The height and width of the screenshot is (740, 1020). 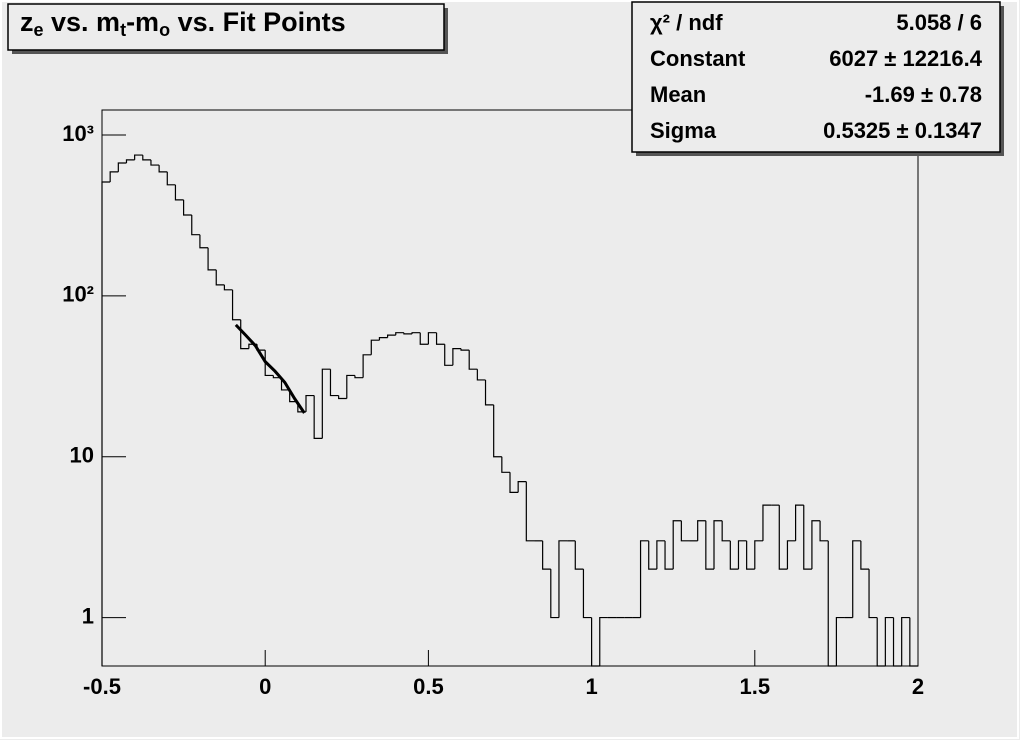 What do you see at coordinates (698, 58) in the screenshot?
I see `stats-label: Constant` at bounding box center [698, 58].